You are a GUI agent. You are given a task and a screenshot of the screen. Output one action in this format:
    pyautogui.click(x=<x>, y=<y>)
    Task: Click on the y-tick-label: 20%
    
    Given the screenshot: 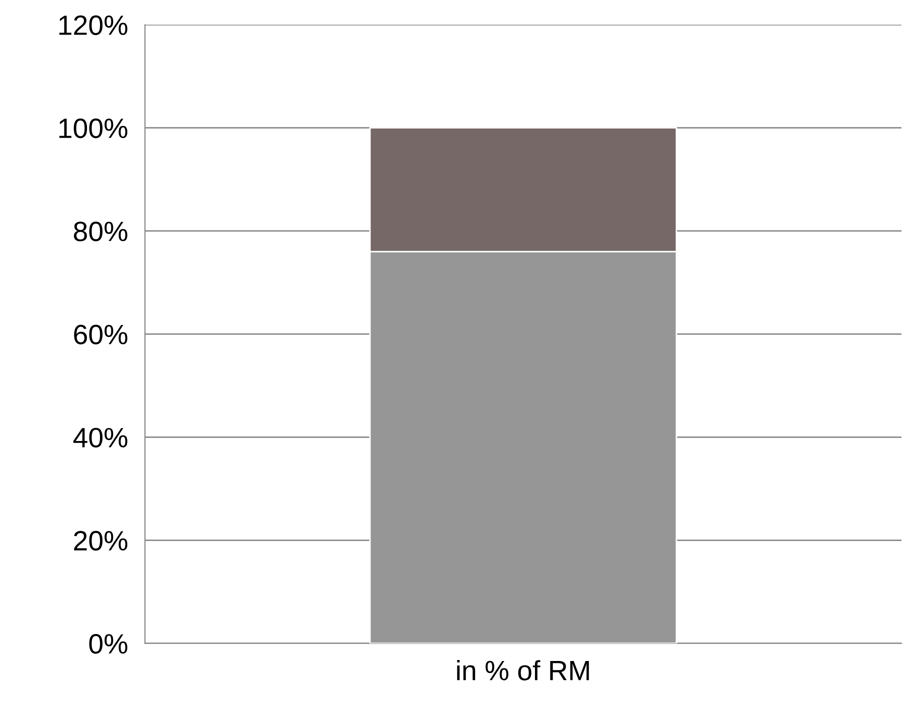 What is the action you would take?
    pyautogui.click(x=101, y=540)
    